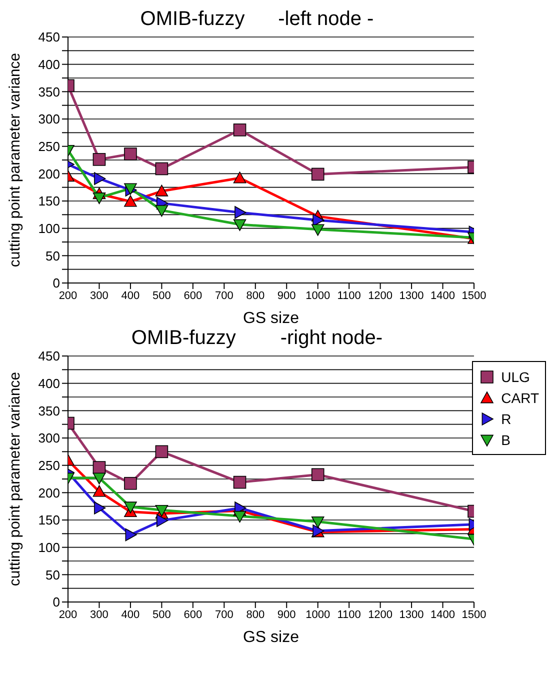  I want to click on legend-label: ULG, so click(515, 376).